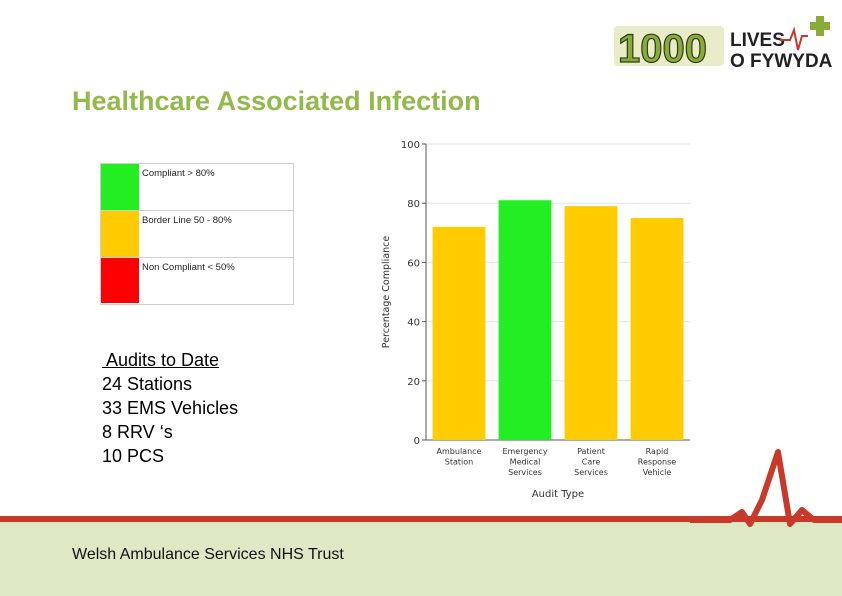  What do you see at coordinates (208, 554) in the screenshot?
I see `footer-text: Welsh Ambulance Services NHS Trust` at bounding box center [208, 554].